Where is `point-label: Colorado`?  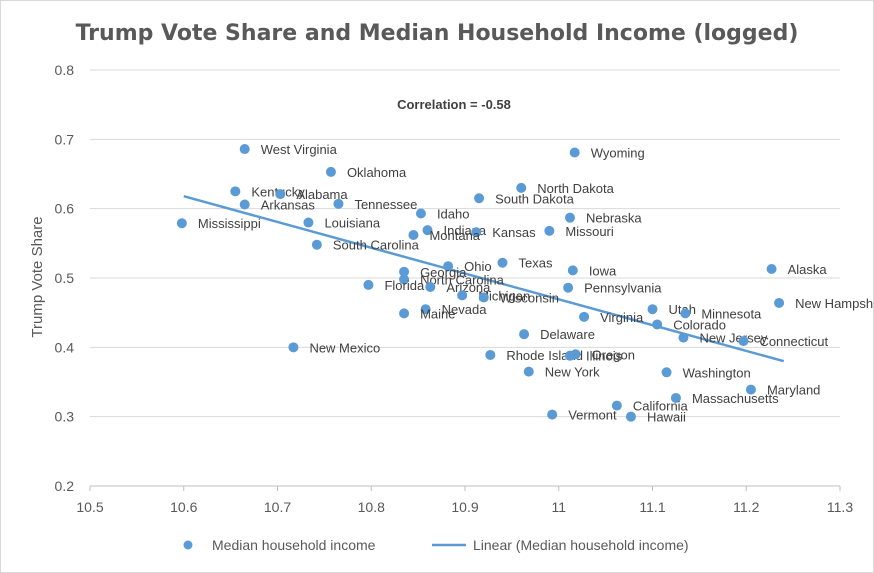 point-label: Colorado is located at coordinates (699, 324).